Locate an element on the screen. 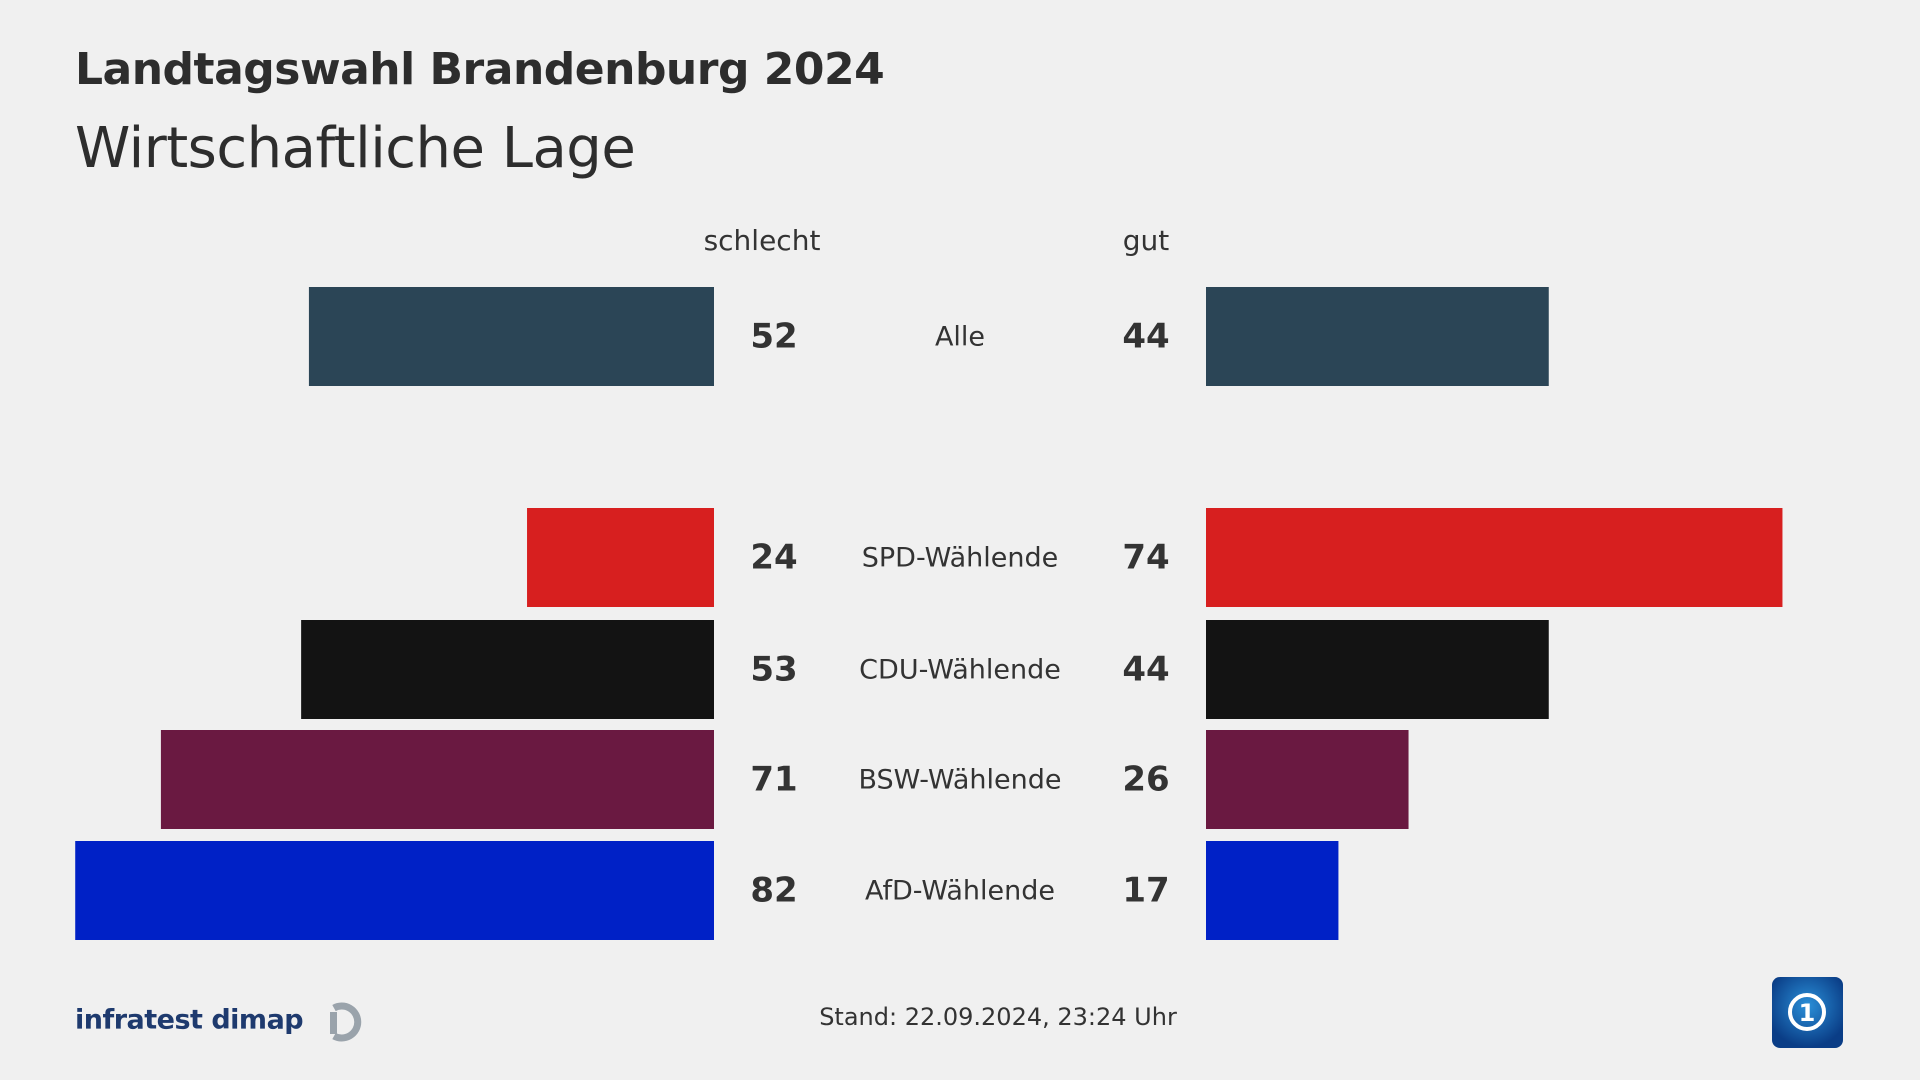 The height and width of the screenshot is (1080, 1920). source-label: infratest dimap is located at coordinates (189, 1020).